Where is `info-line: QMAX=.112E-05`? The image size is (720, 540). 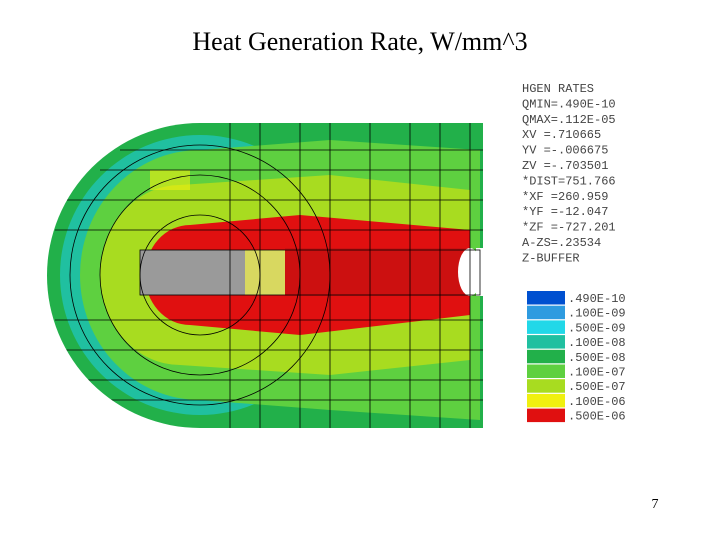 info-line: QMAX=.112E-05 is located at coordinates (569, 120).